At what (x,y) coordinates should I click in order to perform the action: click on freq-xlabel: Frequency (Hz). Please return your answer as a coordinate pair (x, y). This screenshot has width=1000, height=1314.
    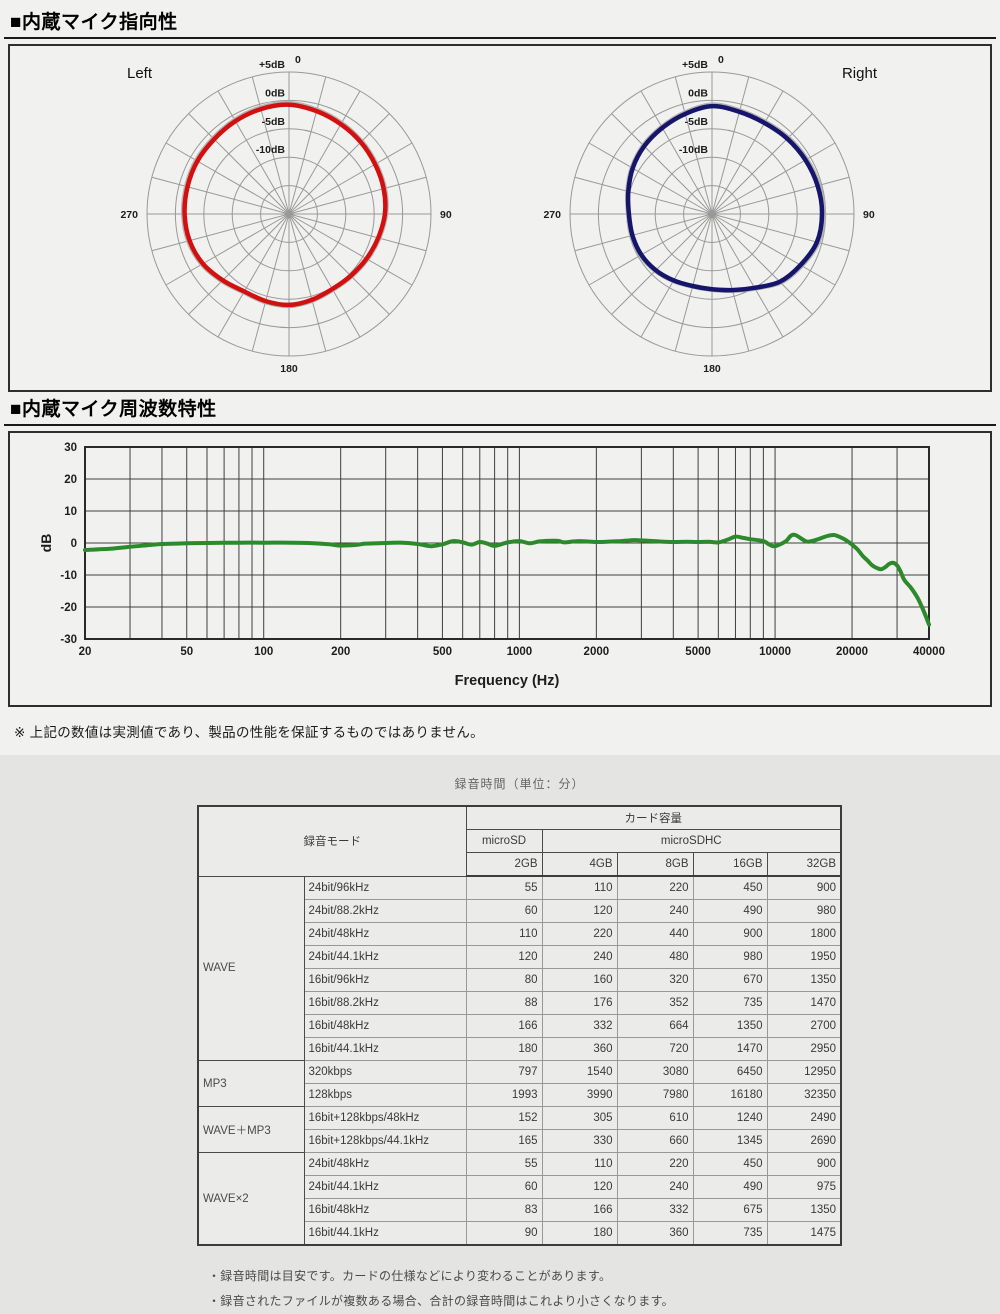
    Looking at the image, I should click on (507, 681).